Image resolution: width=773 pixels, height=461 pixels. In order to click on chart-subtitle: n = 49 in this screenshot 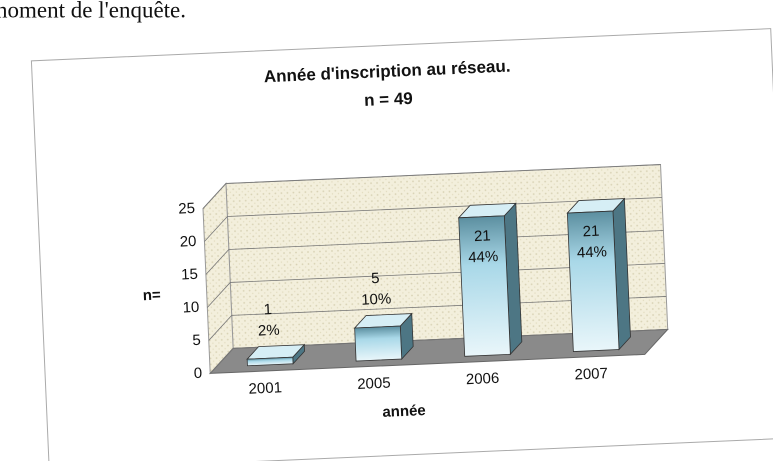, I will do `click(388, 99)`.